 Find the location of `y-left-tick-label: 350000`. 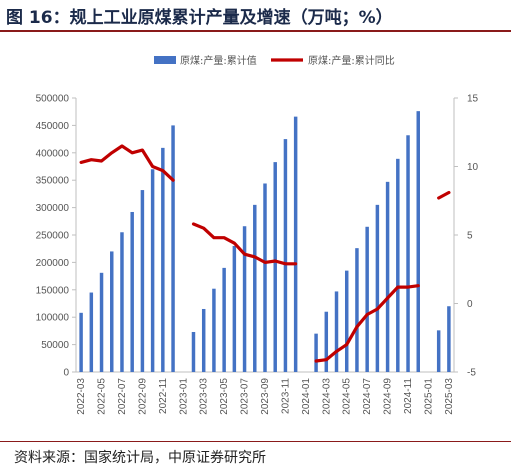

y-left-tick-label: 350000 is located at coordinates (53, 181).